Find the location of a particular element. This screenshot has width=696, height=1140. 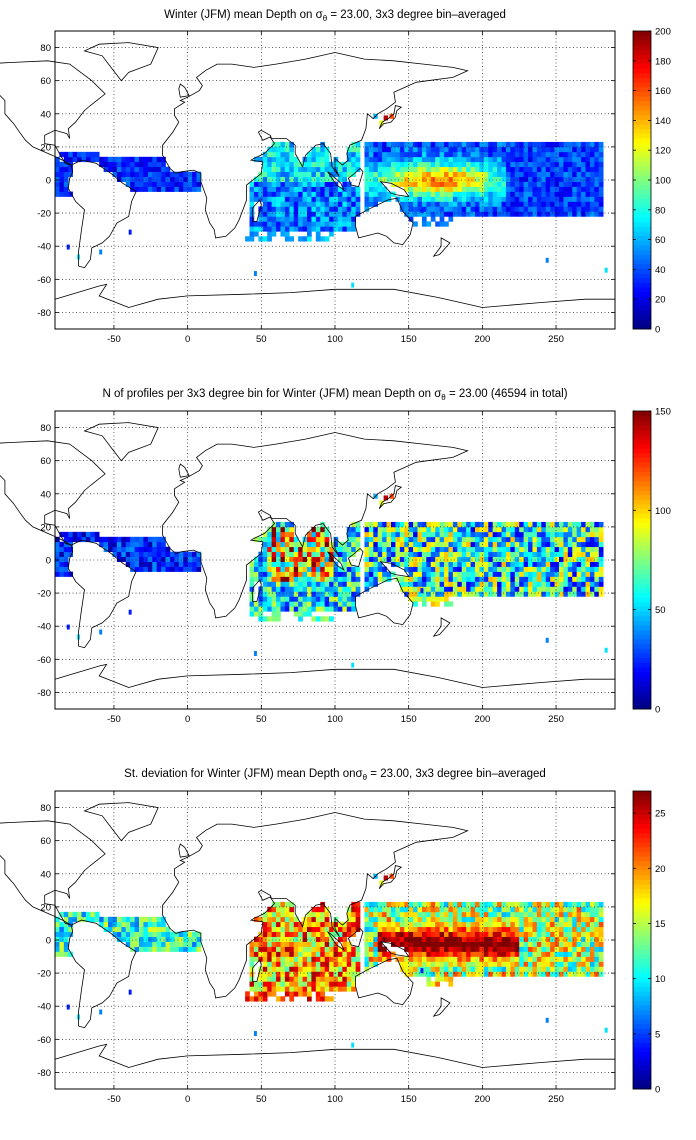

title-sigma: σ is located at coordinates (359, 774).